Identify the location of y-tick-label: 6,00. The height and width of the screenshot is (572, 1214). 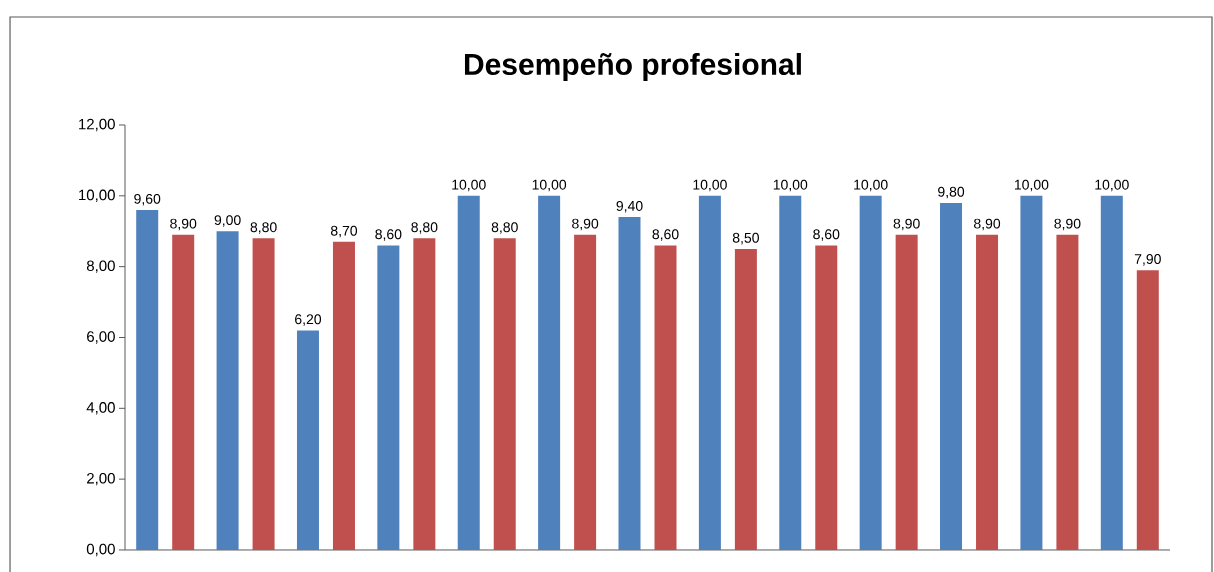
(101, 337).